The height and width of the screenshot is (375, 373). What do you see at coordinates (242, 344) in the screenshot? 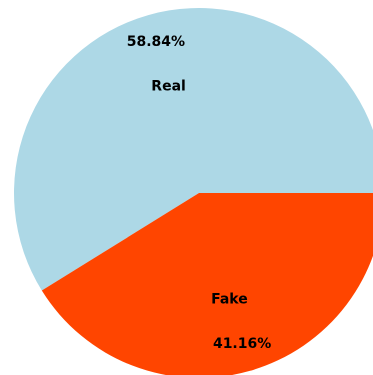
I see `slice-percent-fake: 41.16%` at bounding box center [242, 344].